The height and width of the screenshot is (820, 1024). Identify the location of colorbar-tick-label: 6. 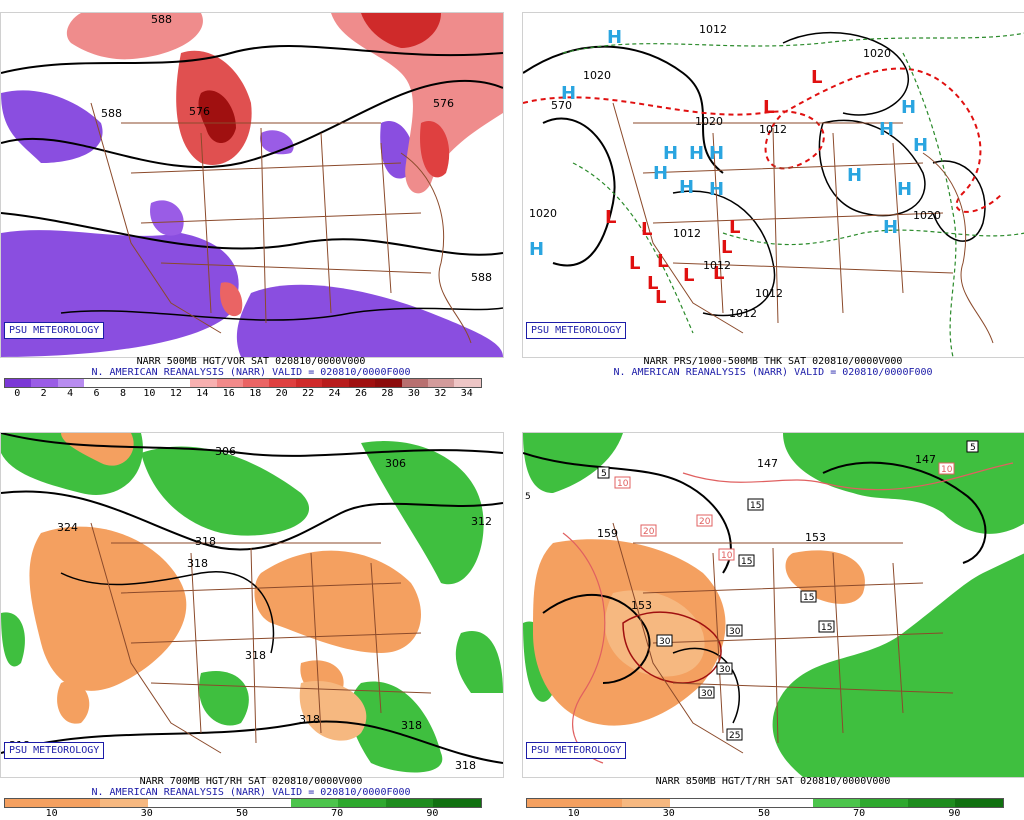
(96, 393).